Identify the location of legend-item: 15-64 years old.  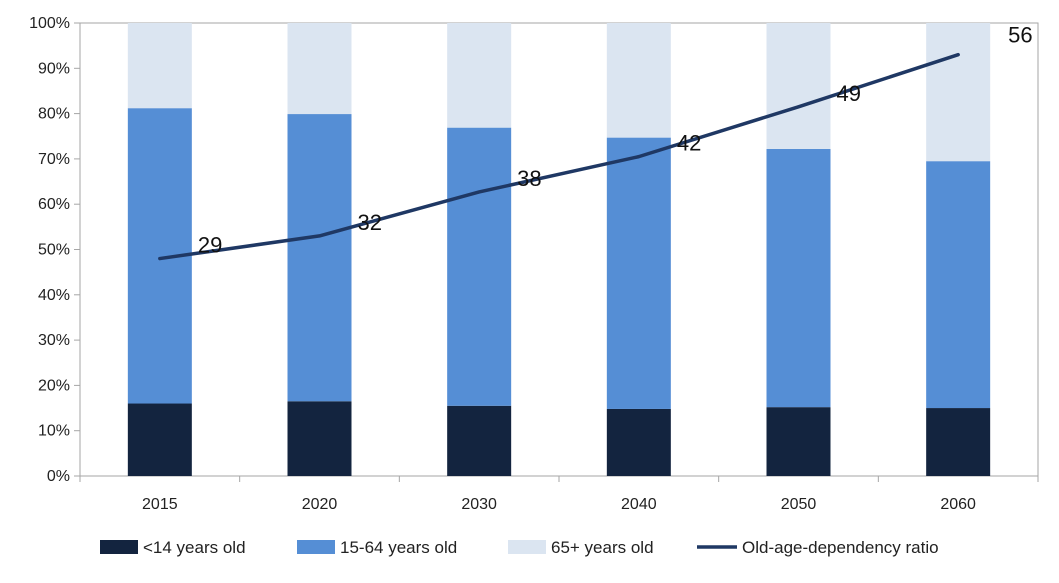
(377, 547).